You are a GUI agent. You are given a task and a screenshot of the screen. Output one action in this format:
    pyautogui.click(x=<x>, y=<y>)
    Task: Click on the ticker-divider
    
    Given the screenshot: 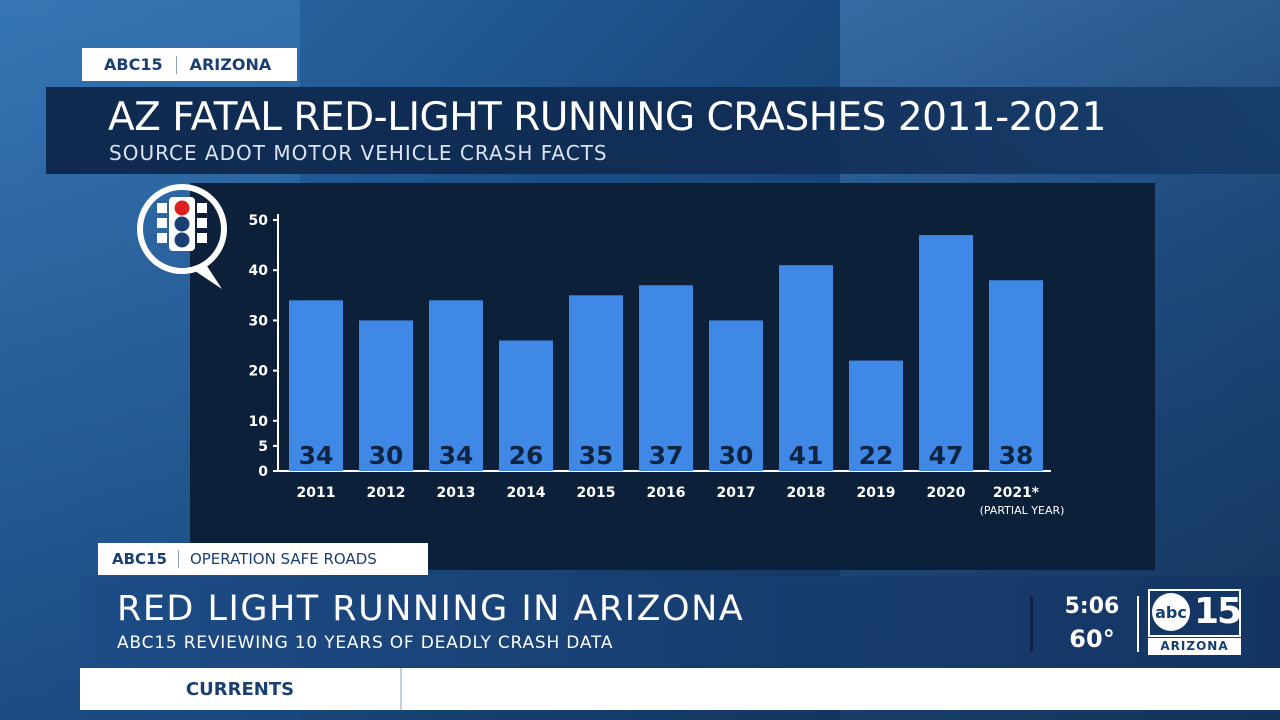 What is the action you would take?
    pyautogui.click(x=401, y=689)
    